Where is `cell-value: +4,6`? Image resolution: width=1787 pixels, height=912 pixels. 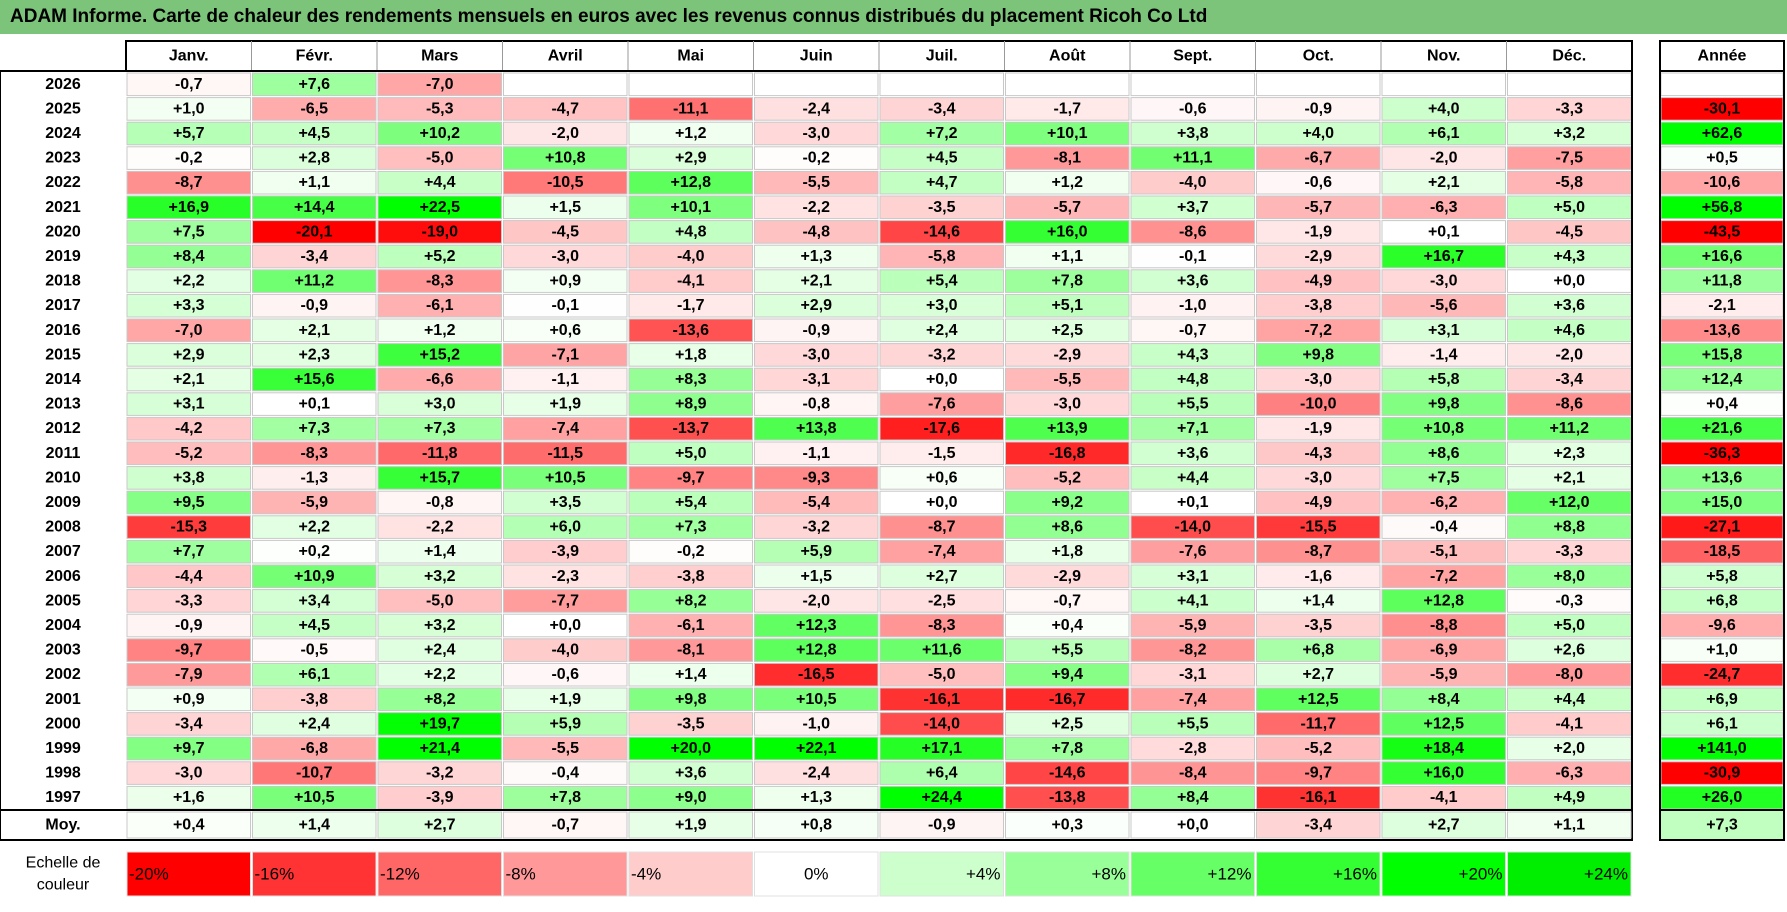 cell-value: +4,6 is located at coordinates (1569, 330).